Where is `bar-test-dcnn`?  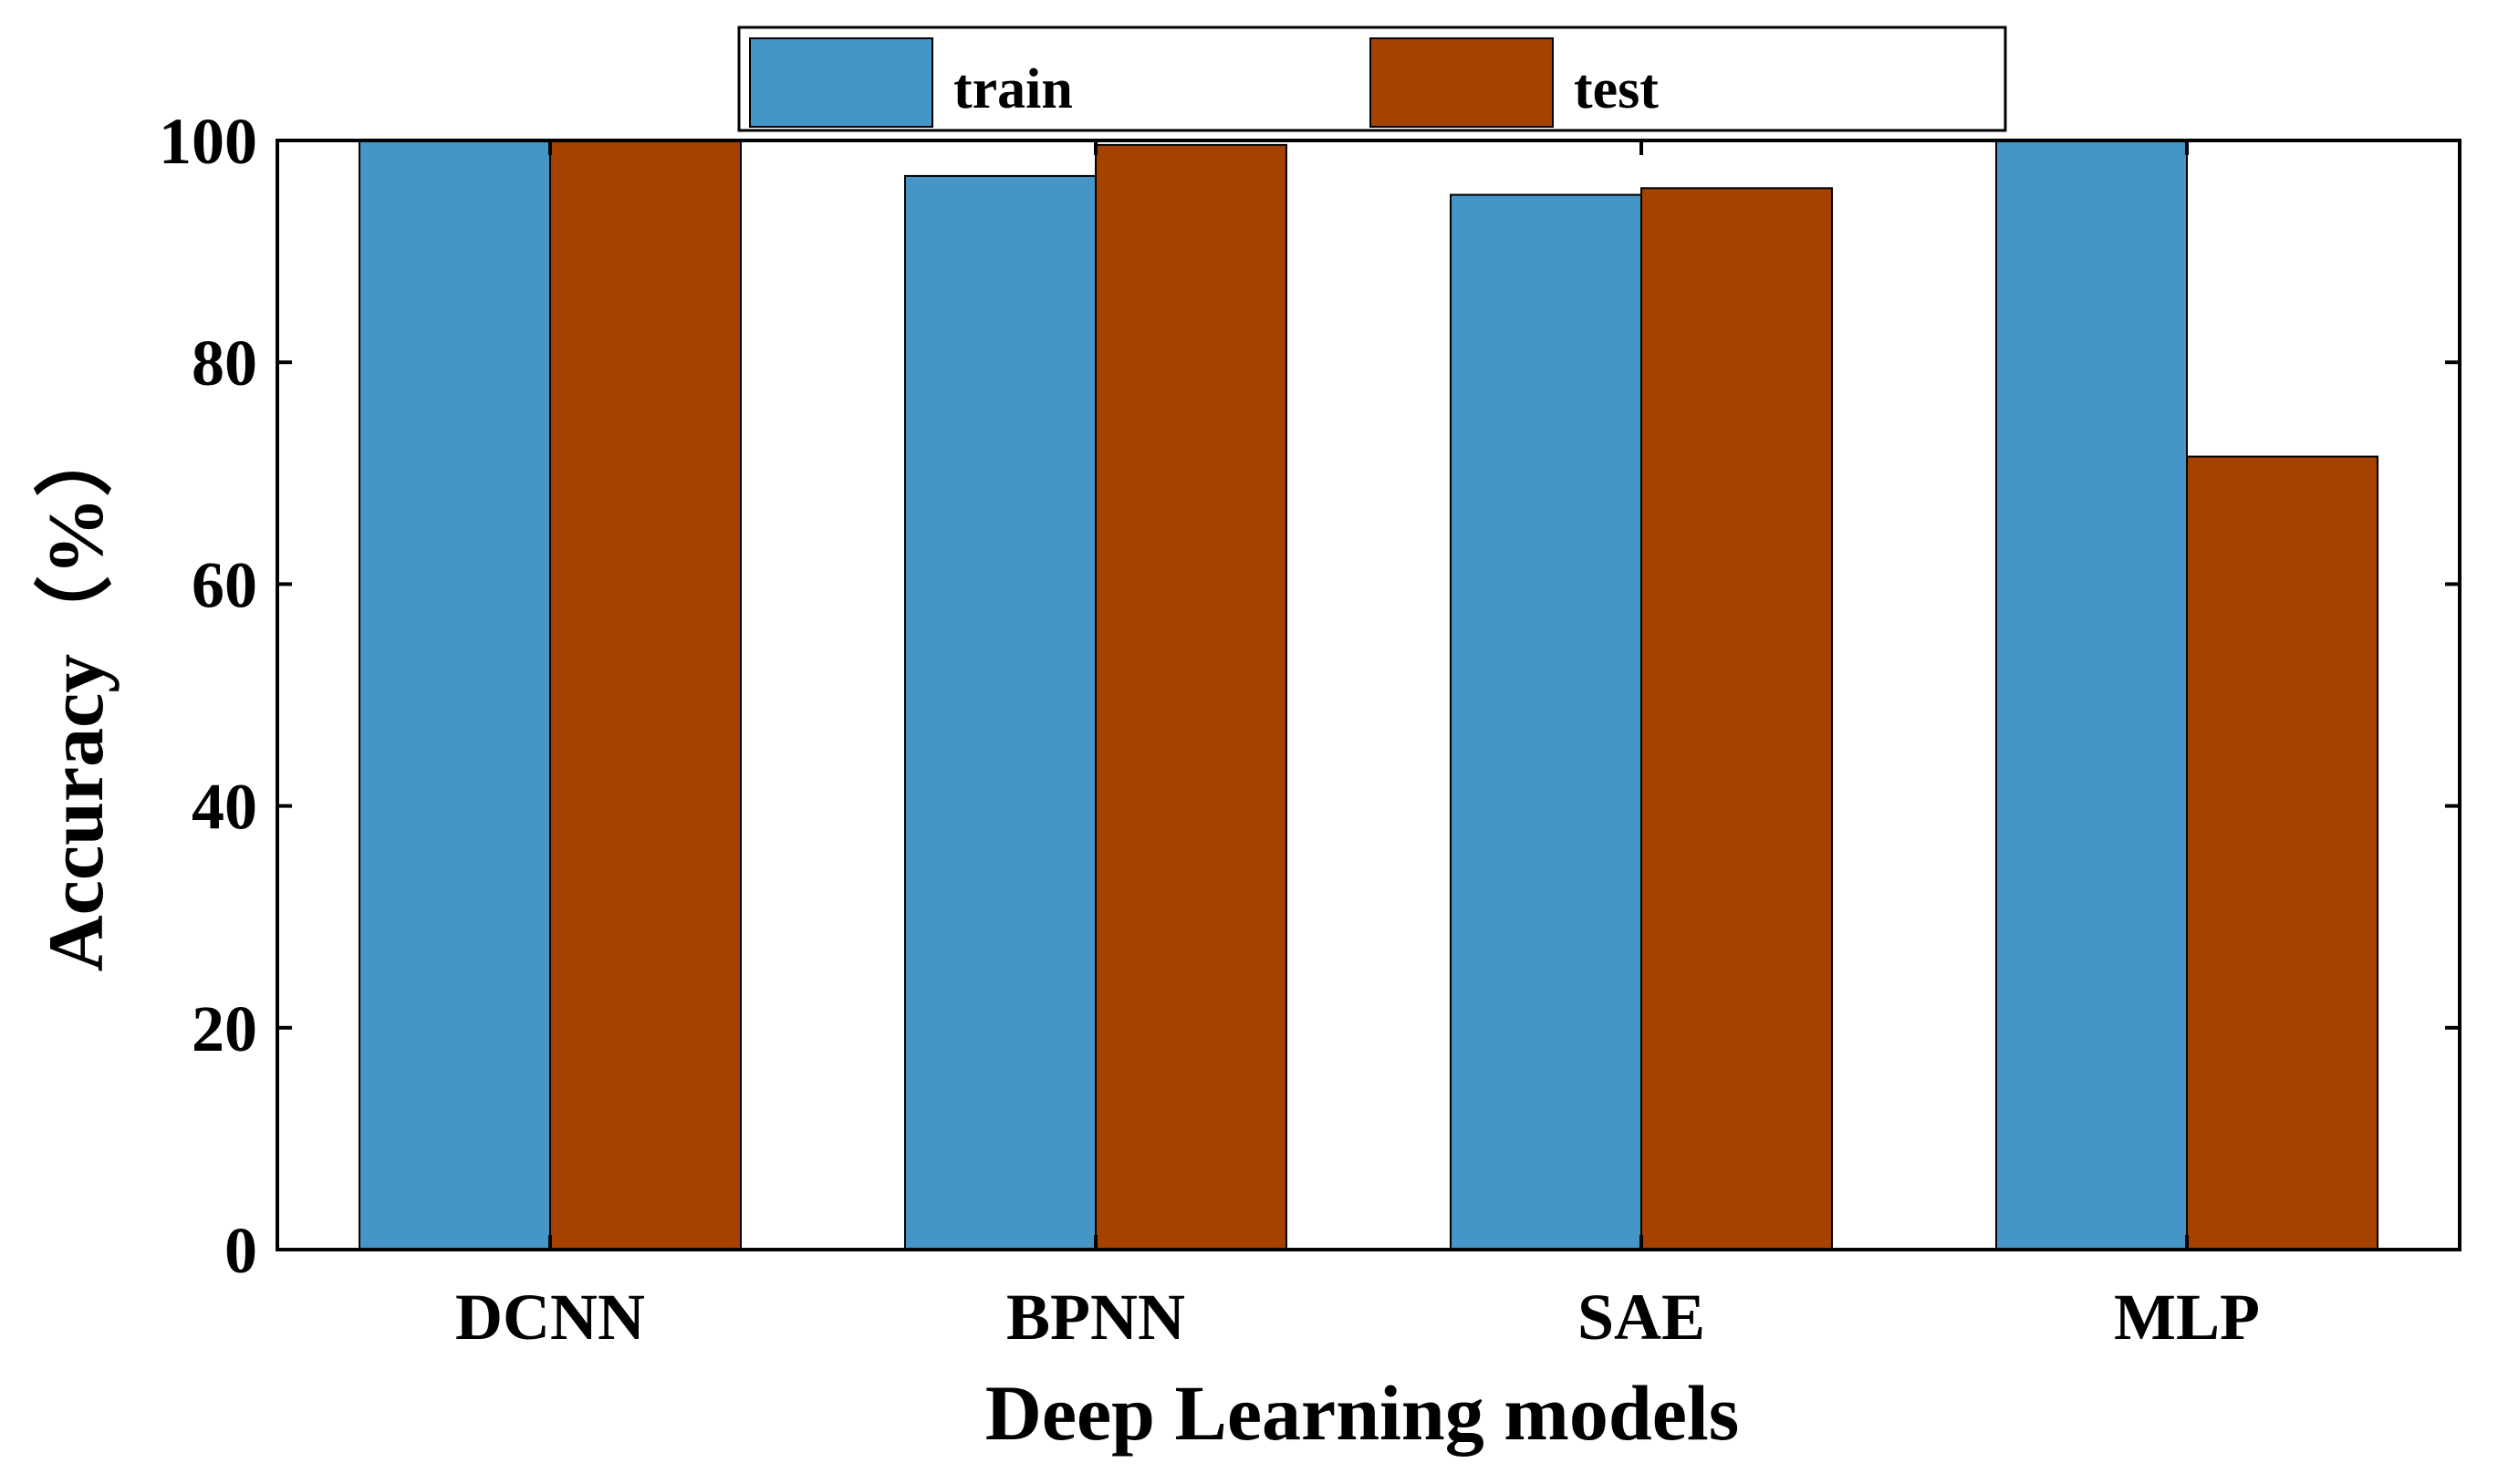 bar-test-dcnn is located at coordinates (645, 696).